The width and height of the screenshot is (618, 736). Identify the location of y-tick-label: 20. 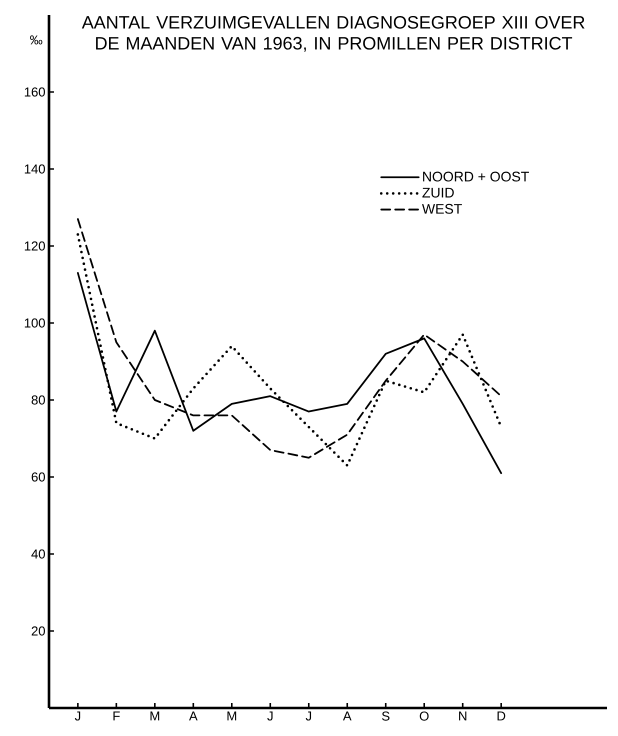
(38, 631).